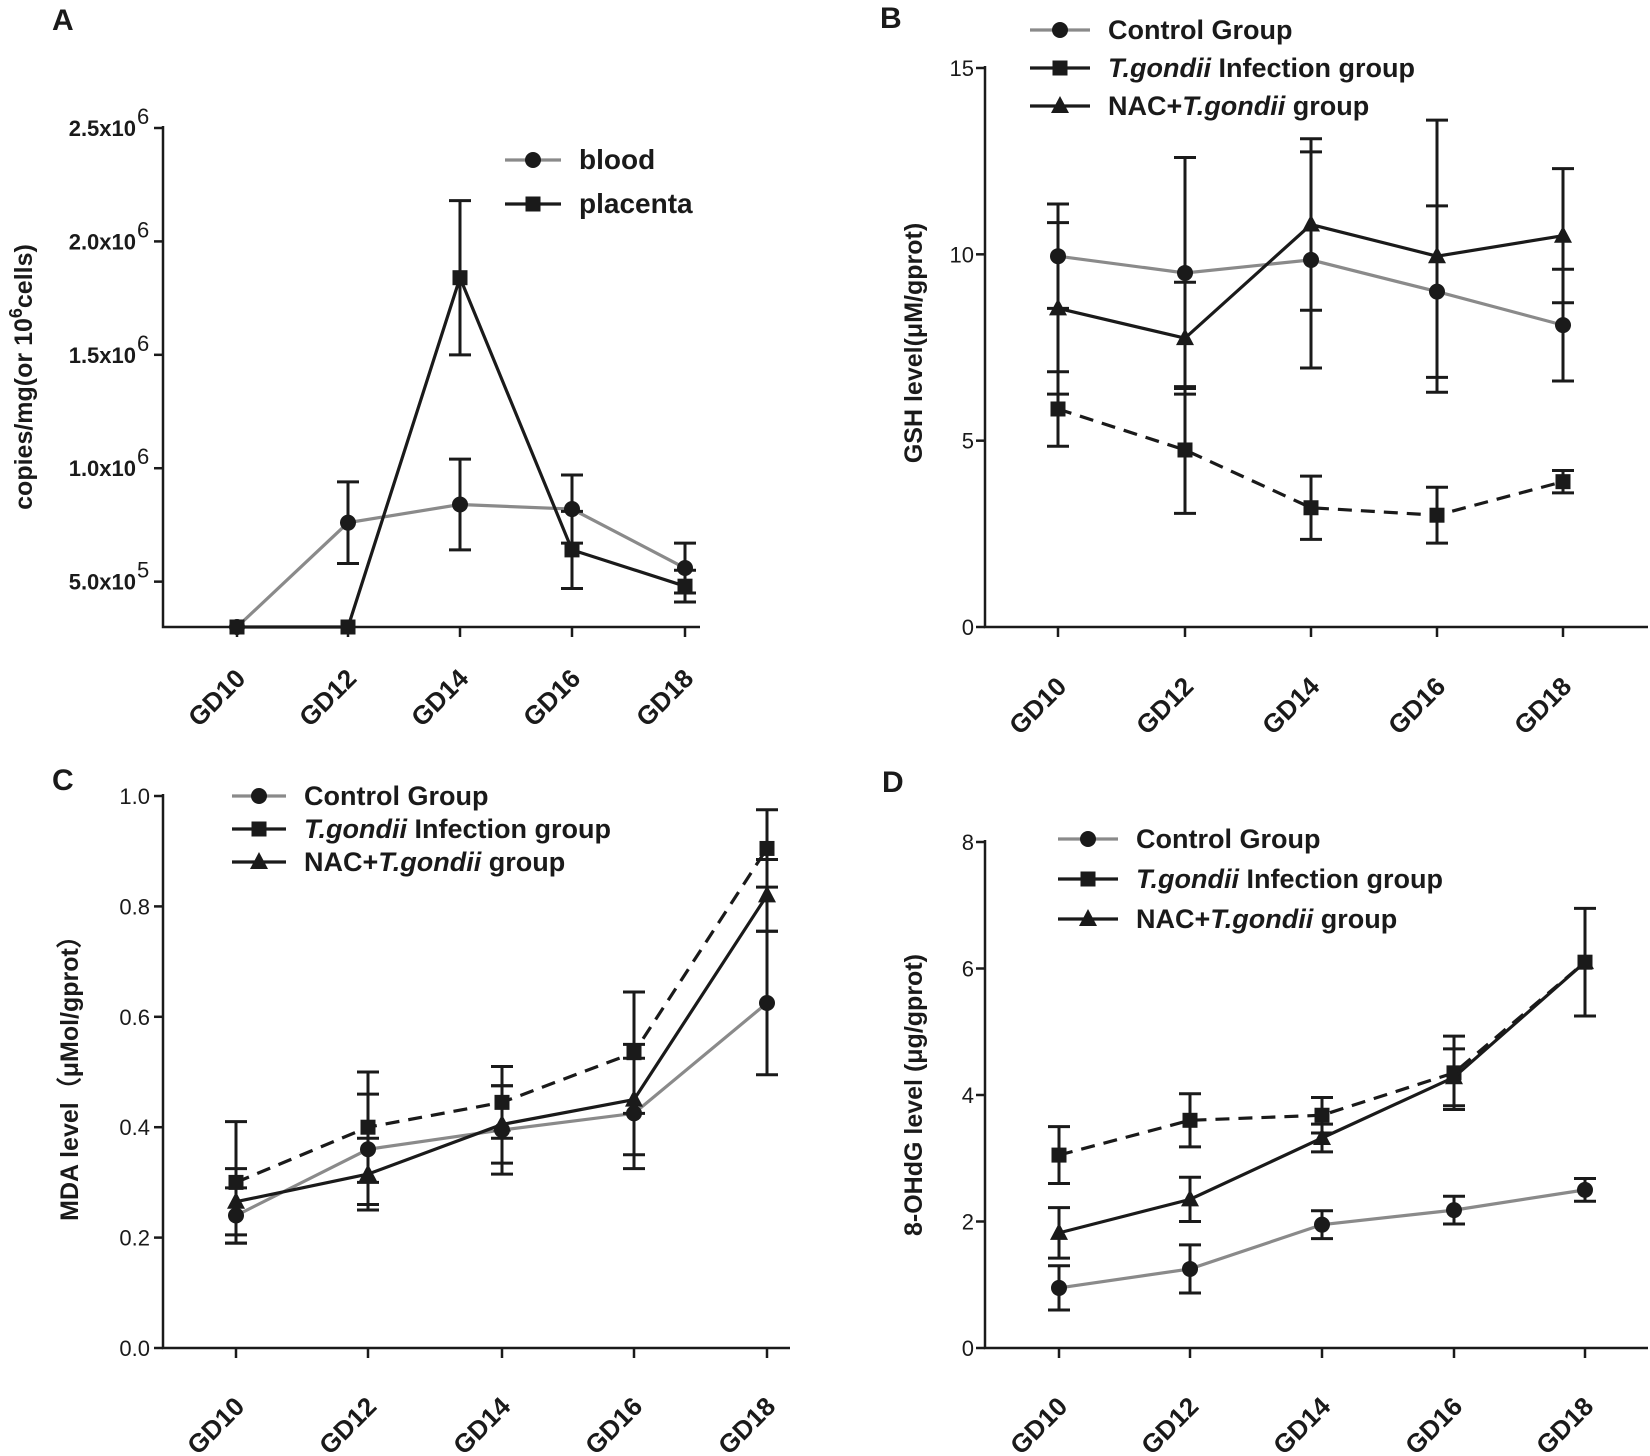  I want to click on series-control-group, so click(1322, 1244).